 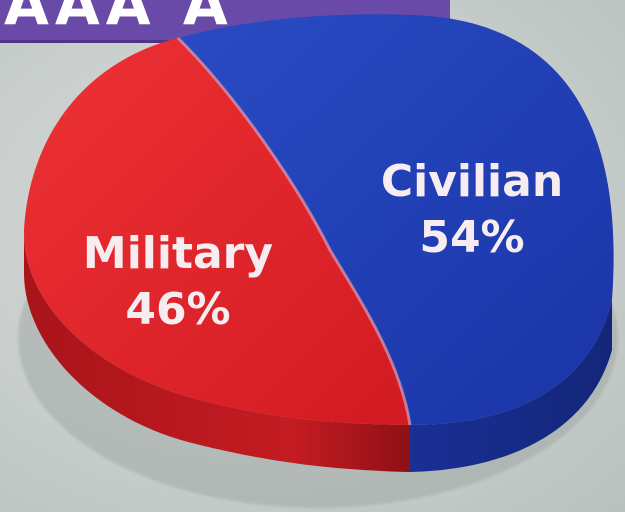 I want to click on slice-label-military: Military, so click(x=178, y=253).